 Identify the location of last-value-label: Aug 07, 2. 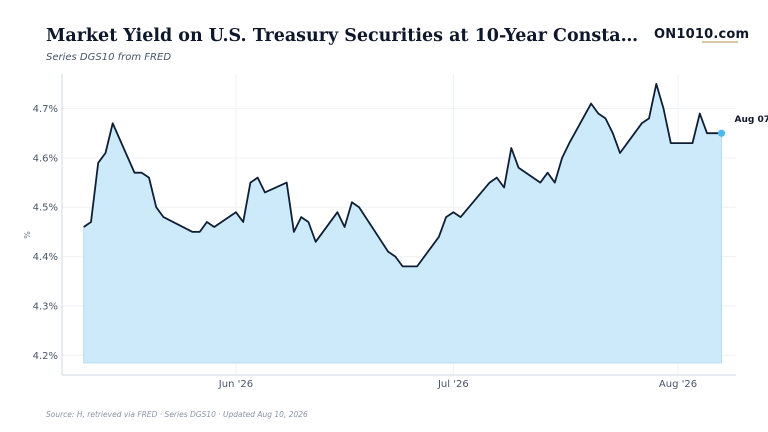
(751, 120).